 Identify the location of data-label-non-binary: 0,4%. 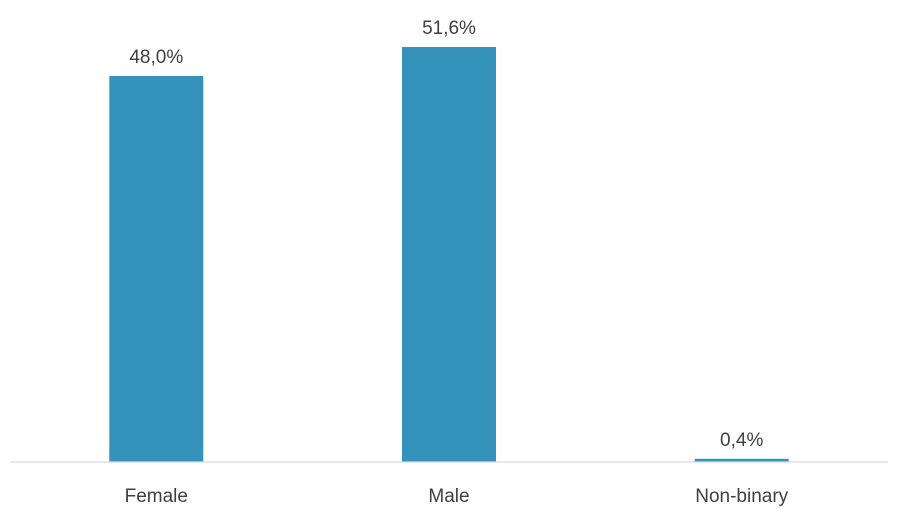
(741, 440).